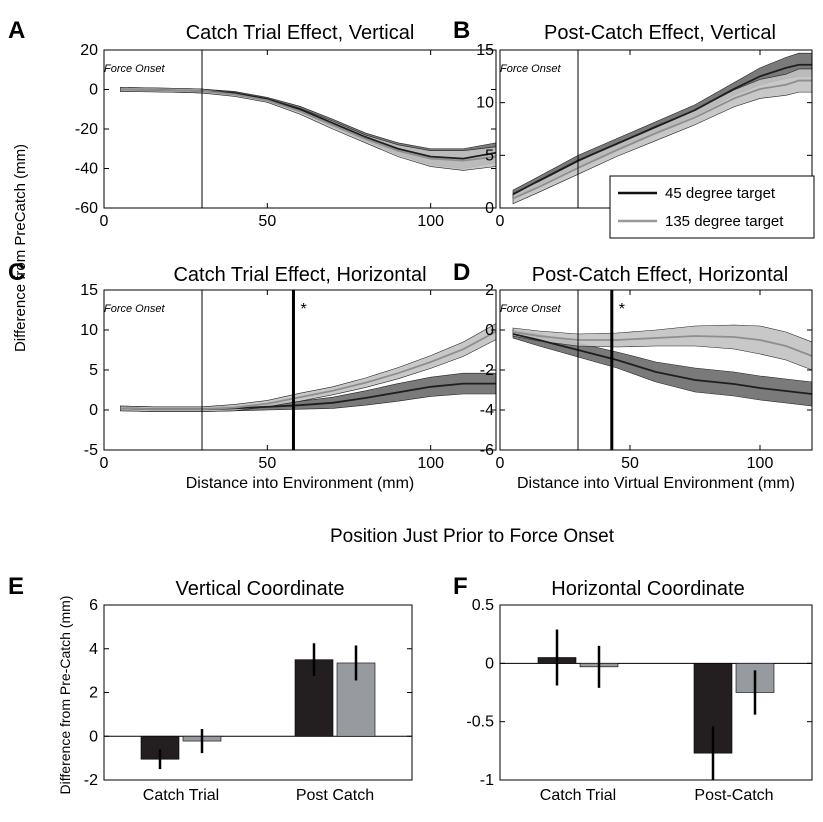 The width and height of the screenshot is (823, 822). Describe the element at coordinates (86, 169) in the screenshot. I see `y-tick-label: -40` at that location.